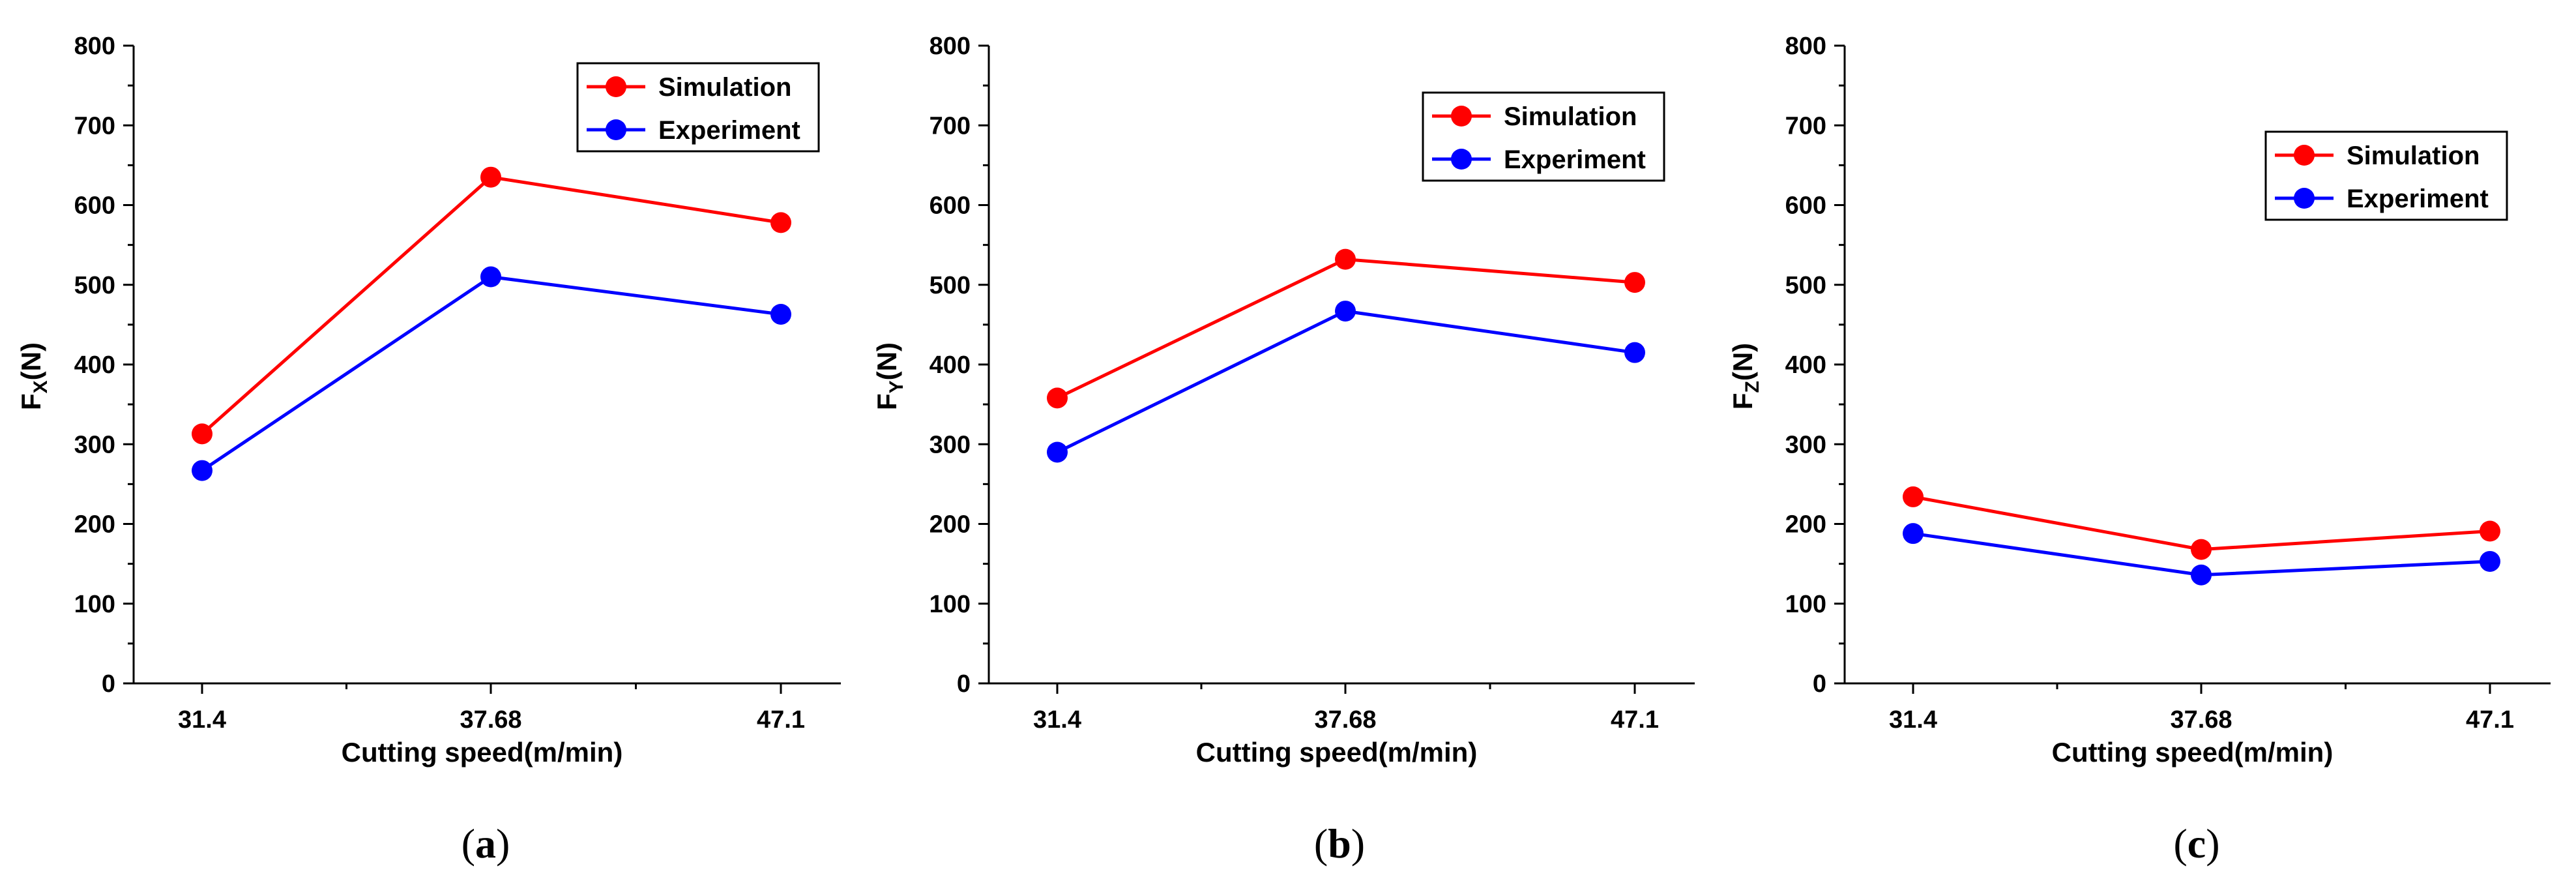  I want to click on panel-caption: (b), so click(1339, 843).